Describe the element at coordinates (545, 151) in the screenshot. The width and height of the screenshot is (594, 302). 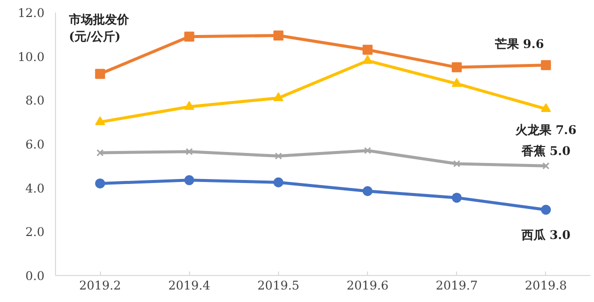
I see `text: 香蕉 5.0` at that location.